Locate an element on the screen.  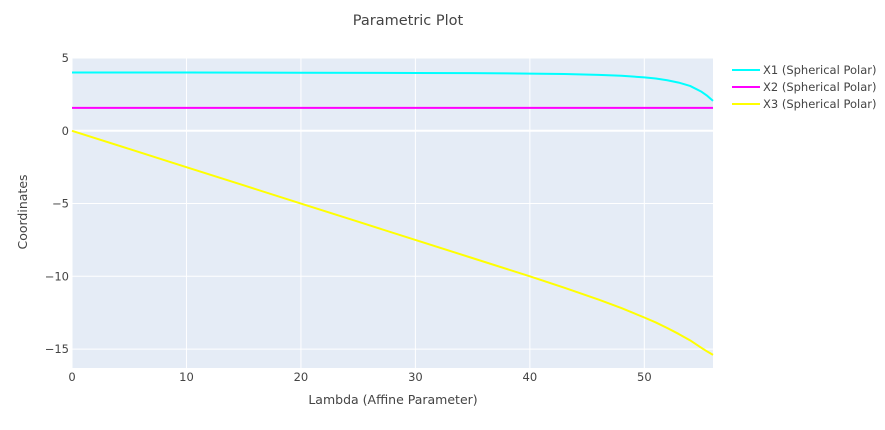
legend-label: X1 (Spherical Polar) is located at coordinates (819, 70).